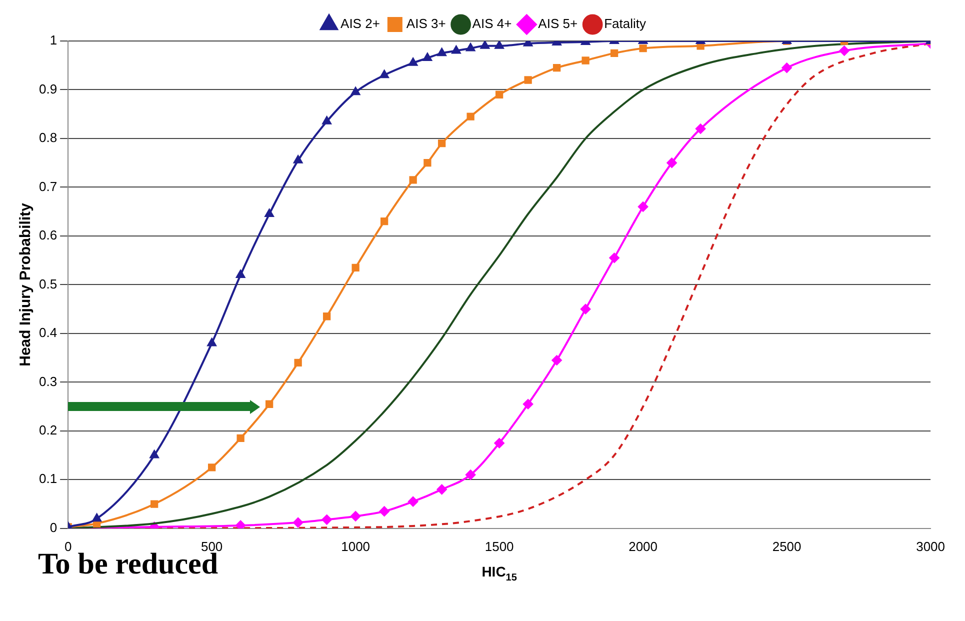  What do you see at coordinates (48, 284) in the screenshot?
I see `y-tick-label: 0.5` at bounding box center [48, 284].